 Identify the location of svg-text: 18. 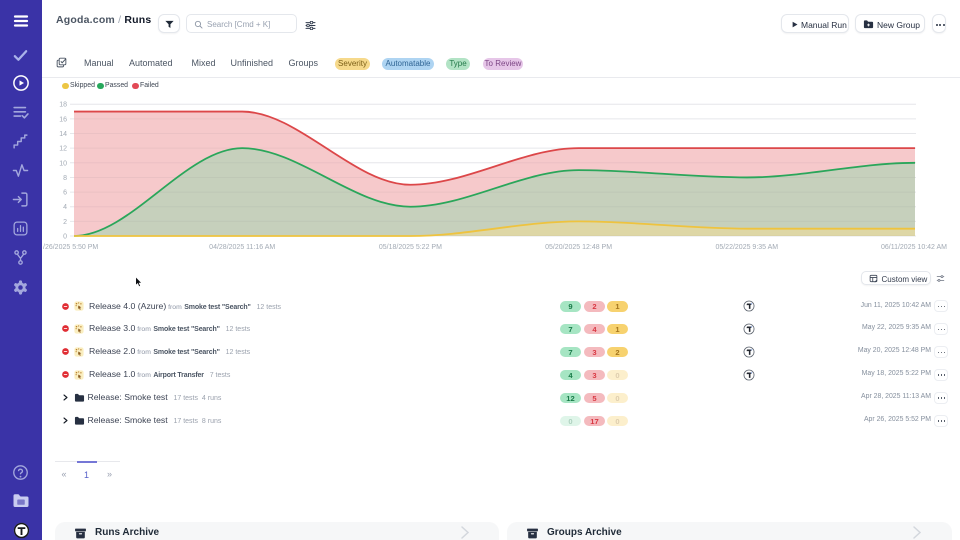
(63, 105).